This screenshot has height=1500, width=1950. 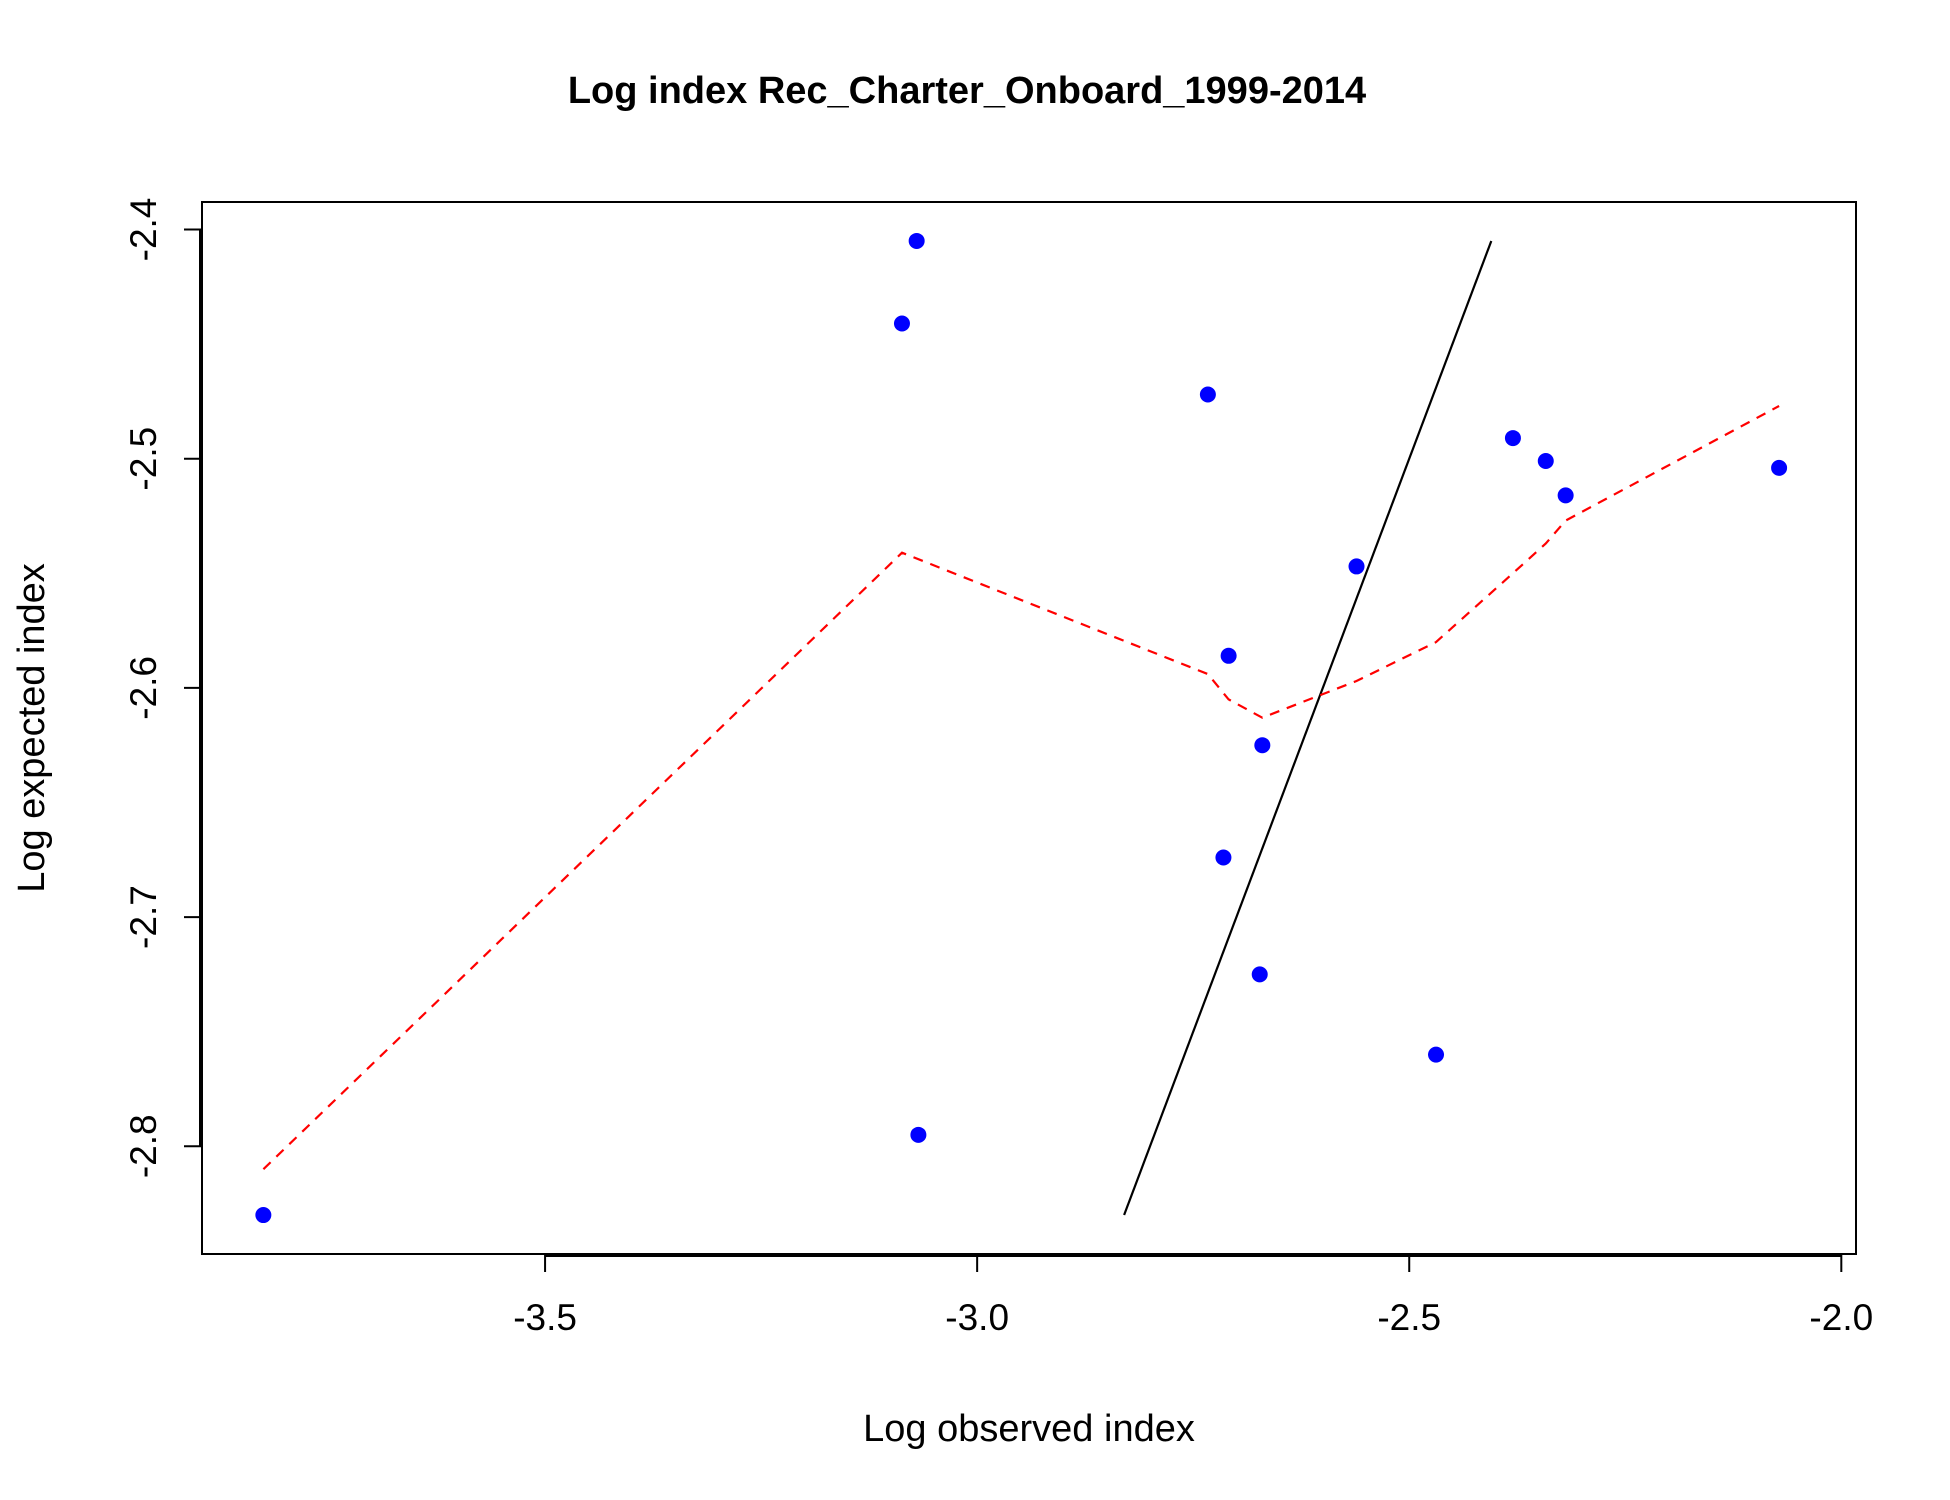 What do you see at coordinates (967, 91) in the screenshot?
I see `chart-title: Log index Rec_Charter_Onboard_1999-2014` at bounding box center [967, 91].